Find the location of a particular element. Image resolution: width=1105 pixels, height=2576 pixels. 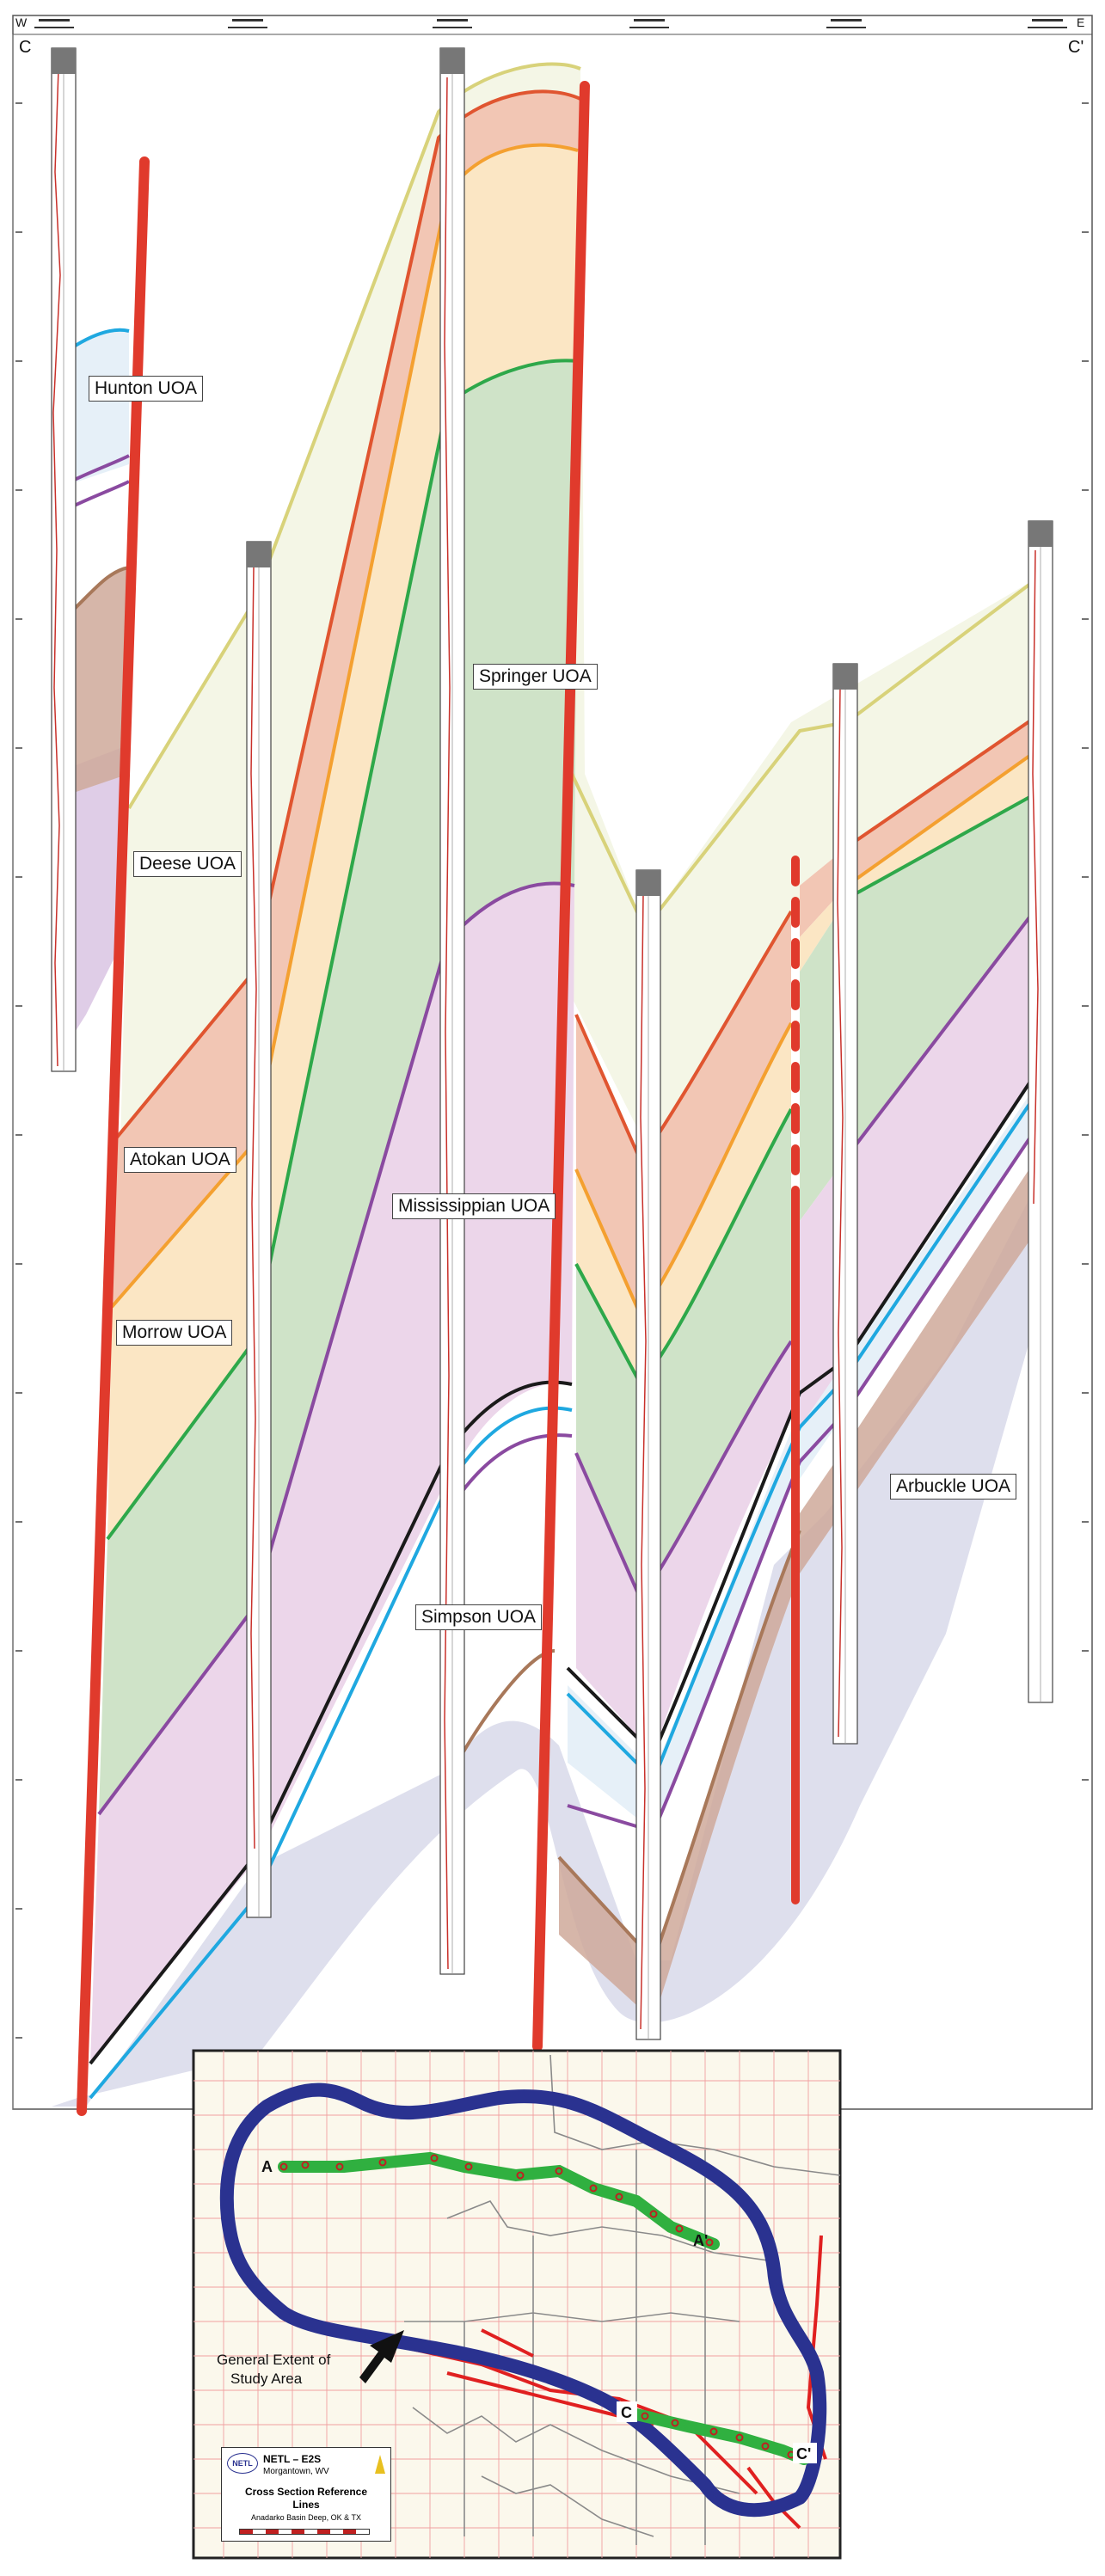

section-end-label: C' is located at coordinates (1076, 47).